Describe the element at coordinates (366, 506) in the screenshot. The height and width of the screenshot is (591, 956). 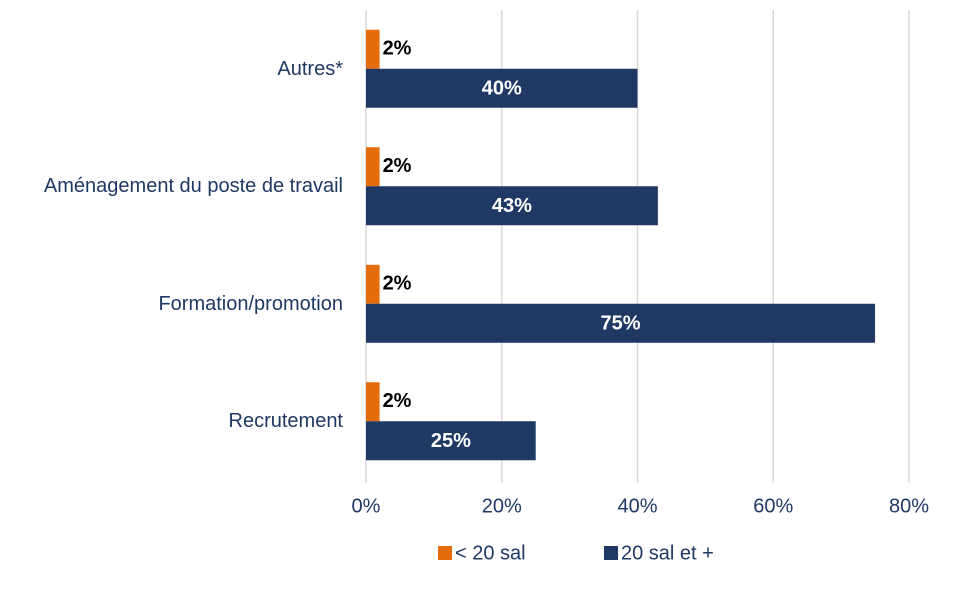
I see `x-tick-label: 0%` at that location.